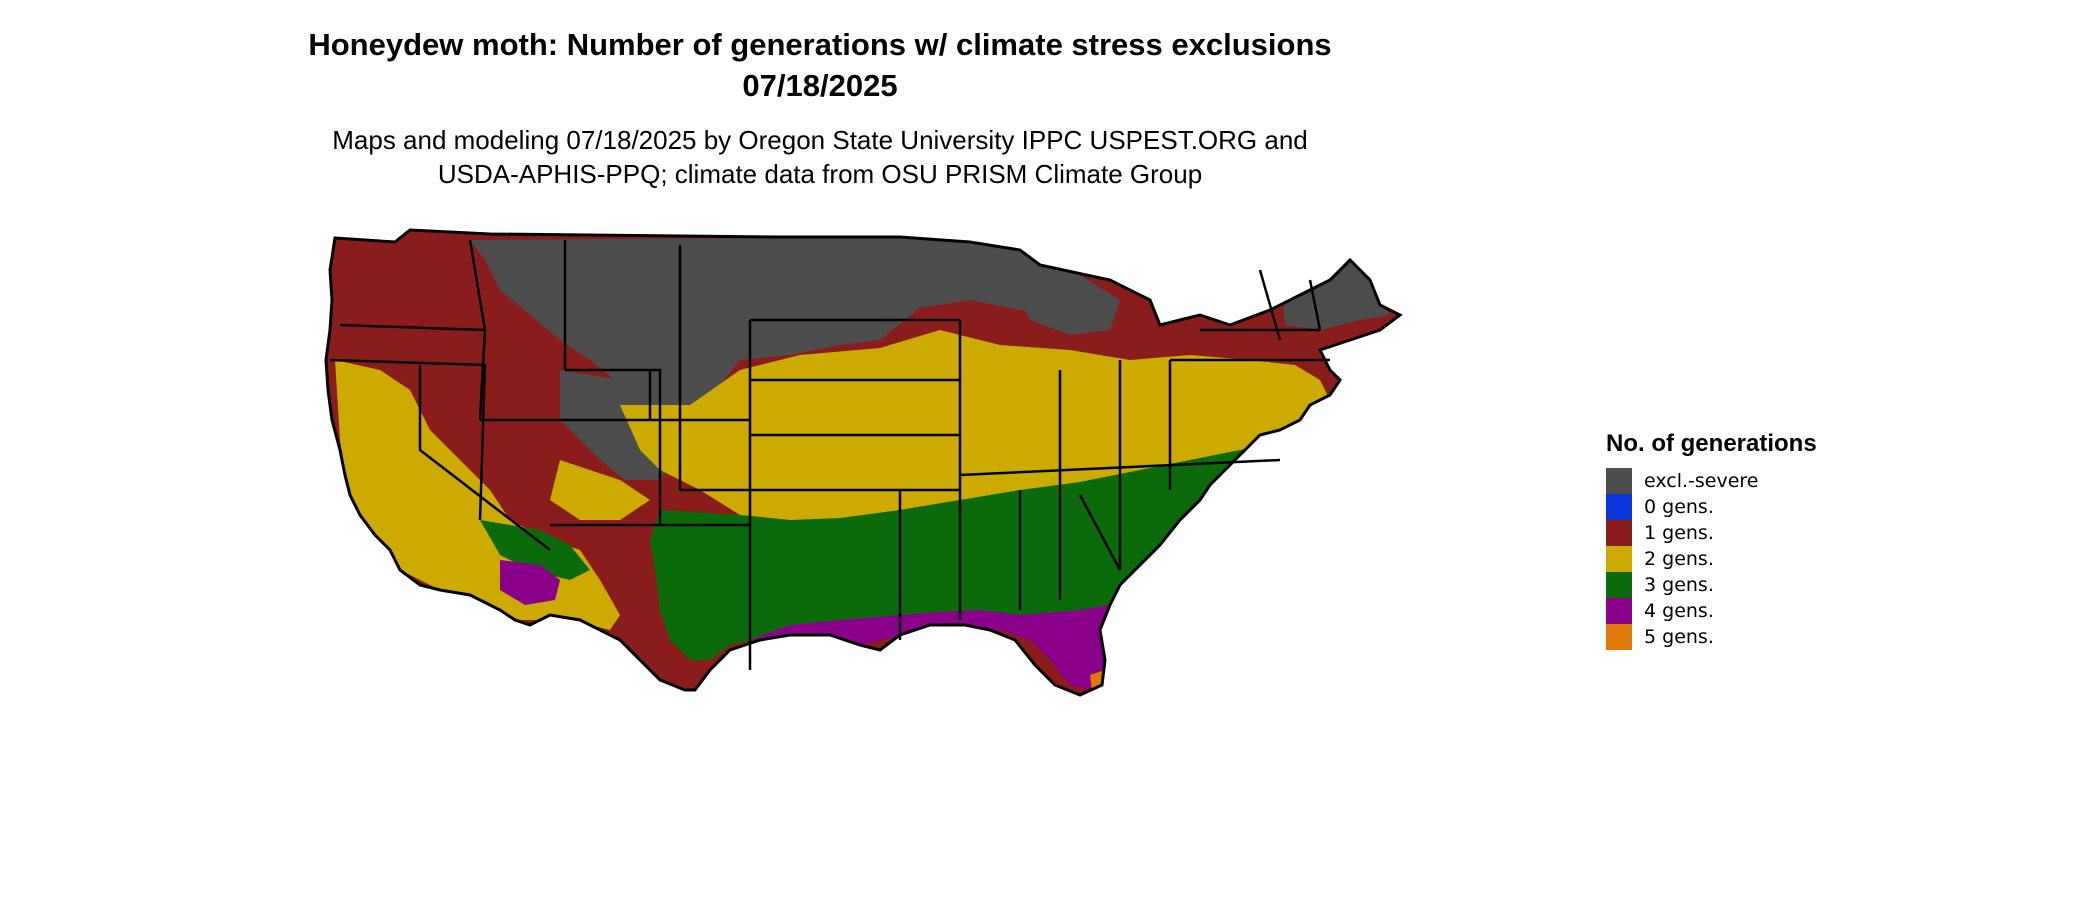 The height and width of the screenshot is (900, 2100). I want to click on region-excluded-wisconsin, so click(1065, 305).